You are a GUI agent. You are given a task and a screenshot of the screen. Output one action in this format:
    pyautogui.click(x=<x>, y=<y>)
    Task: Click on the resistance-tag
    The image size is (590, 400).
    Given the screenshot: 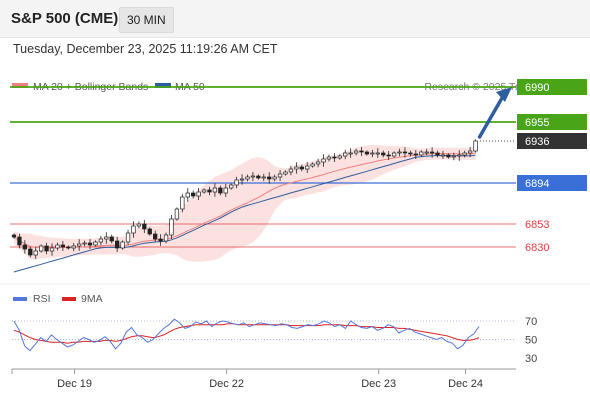 What is the action you would take?
    pyautogui.click(x=552, y=87)
    